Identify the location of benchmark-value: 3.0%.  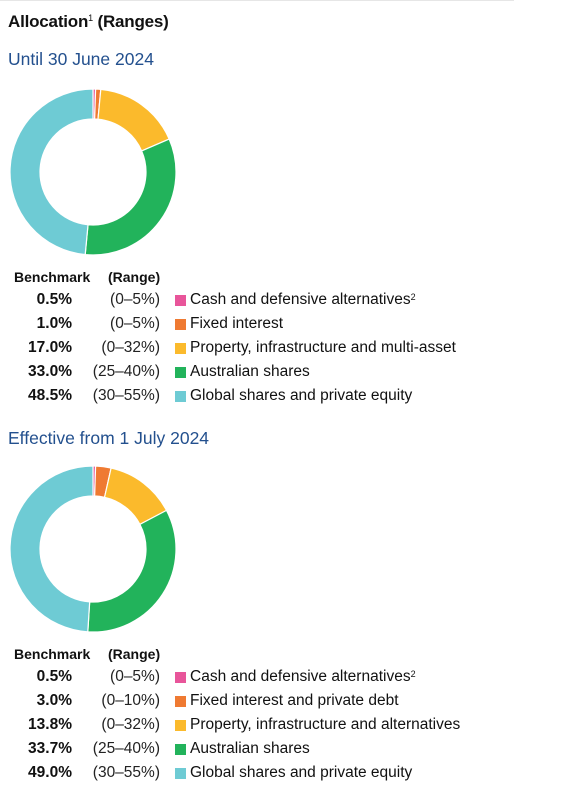
(54, 700).